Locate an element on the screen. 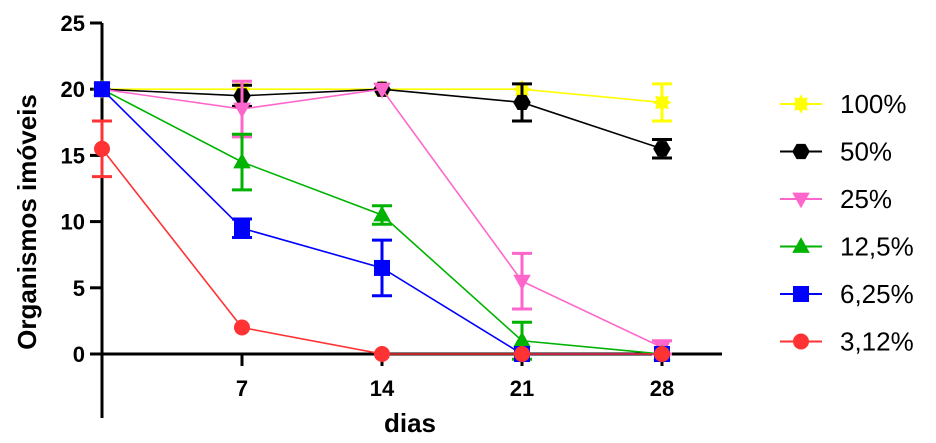 Image resolution: width=936 pixels, height=443 pixels. y-tick-label: 15 is located at coordinates (73, 155).